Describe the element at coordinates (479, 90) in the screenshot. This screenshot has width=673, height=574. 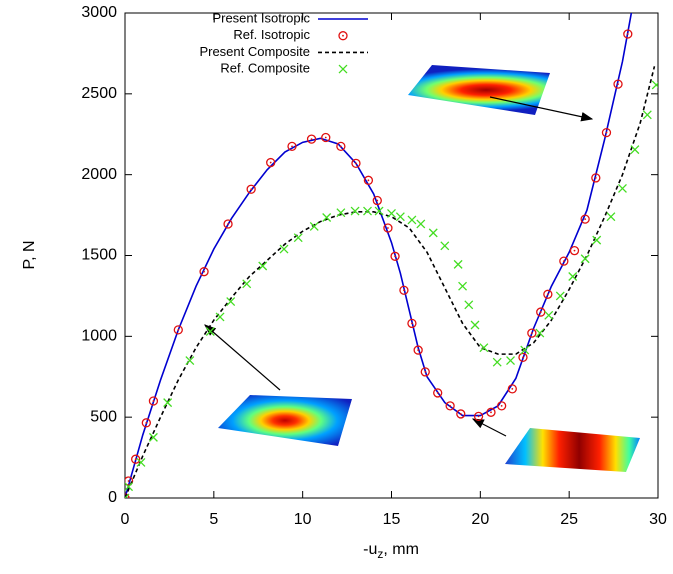
I see `inset-isotropic-late` at that location.